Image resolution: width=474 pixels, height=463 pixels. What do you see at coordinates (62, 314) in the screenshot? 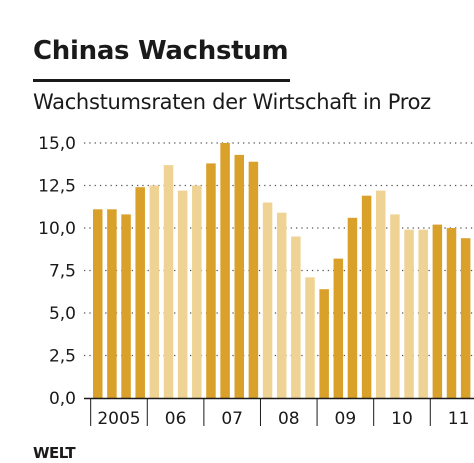
I see `y-tick-label: 5,0` at bounding box center [62, 314].